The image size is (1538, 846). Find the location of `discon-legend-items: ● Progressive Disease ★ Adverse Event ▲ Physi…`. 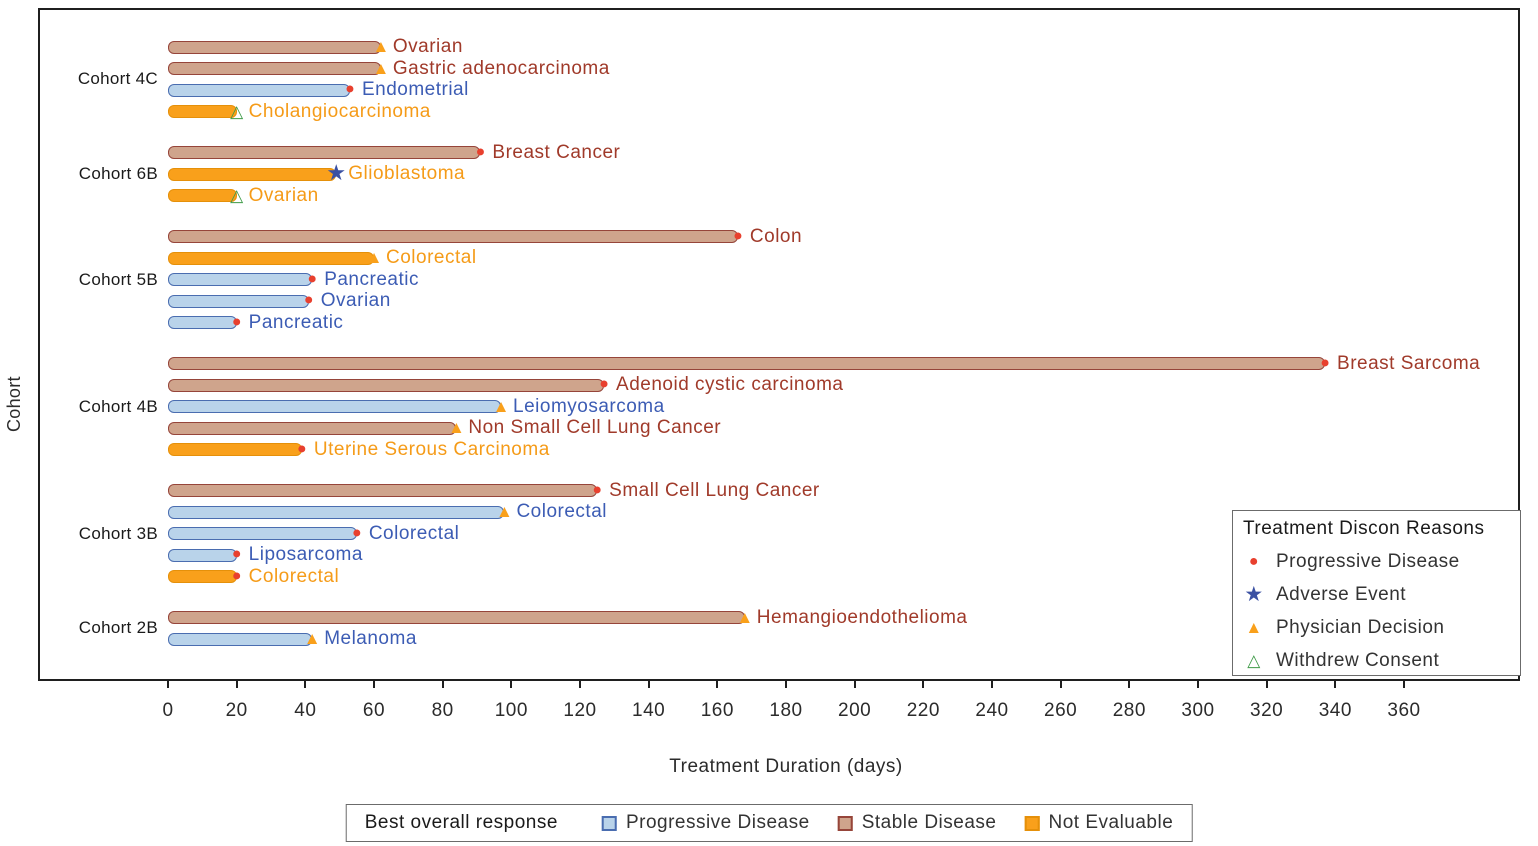

discon-legend-items: ● Progressive Disease ★ Adverse Event ▲ Physi… is located at coordinates (1376, 611).